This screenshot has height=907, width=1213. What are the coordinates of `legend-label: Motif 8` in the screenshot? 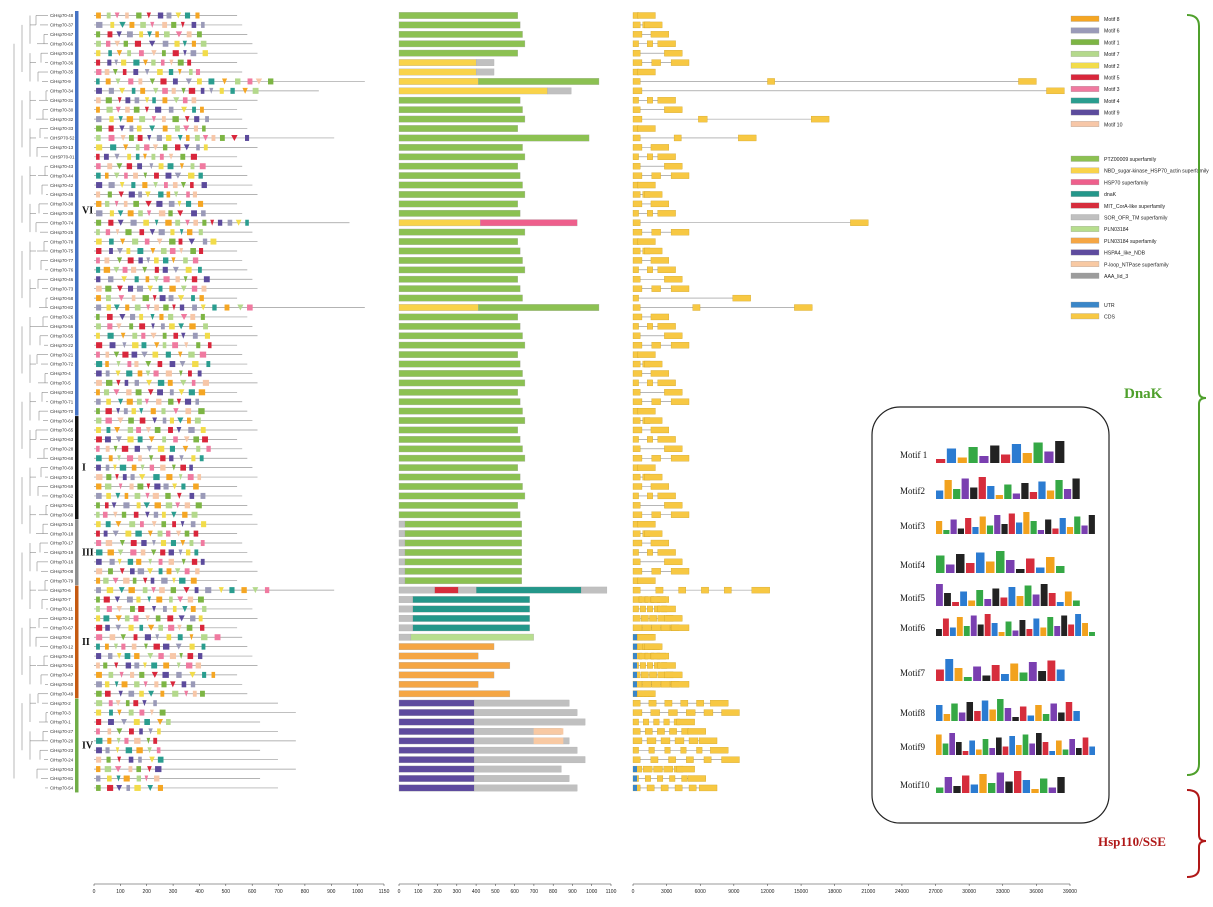 It's located at (1112, 20).